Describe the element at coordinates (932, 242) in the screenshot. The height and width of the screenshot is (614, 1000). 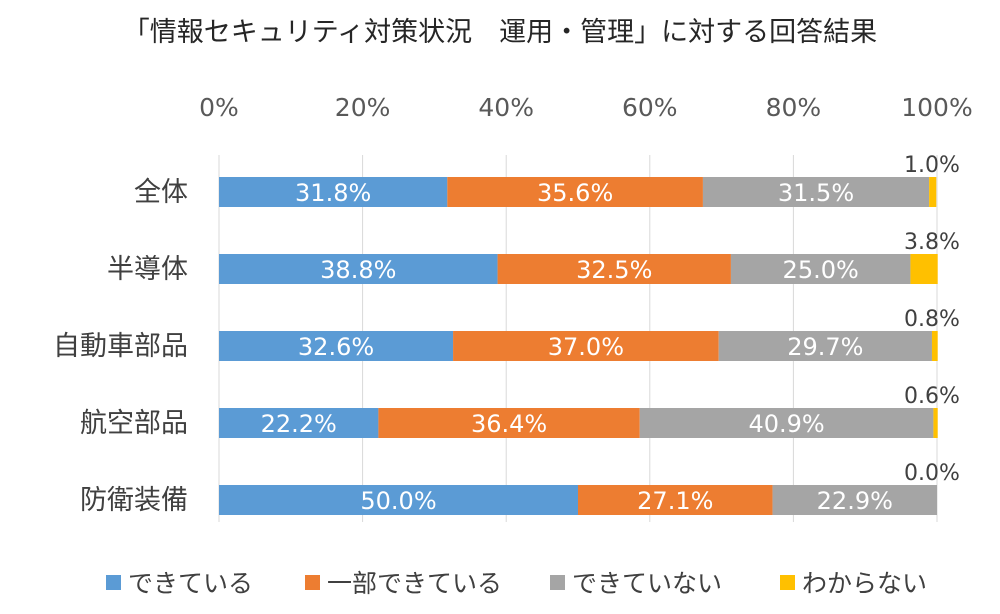
I see `data-label: 3.8%` at that location.